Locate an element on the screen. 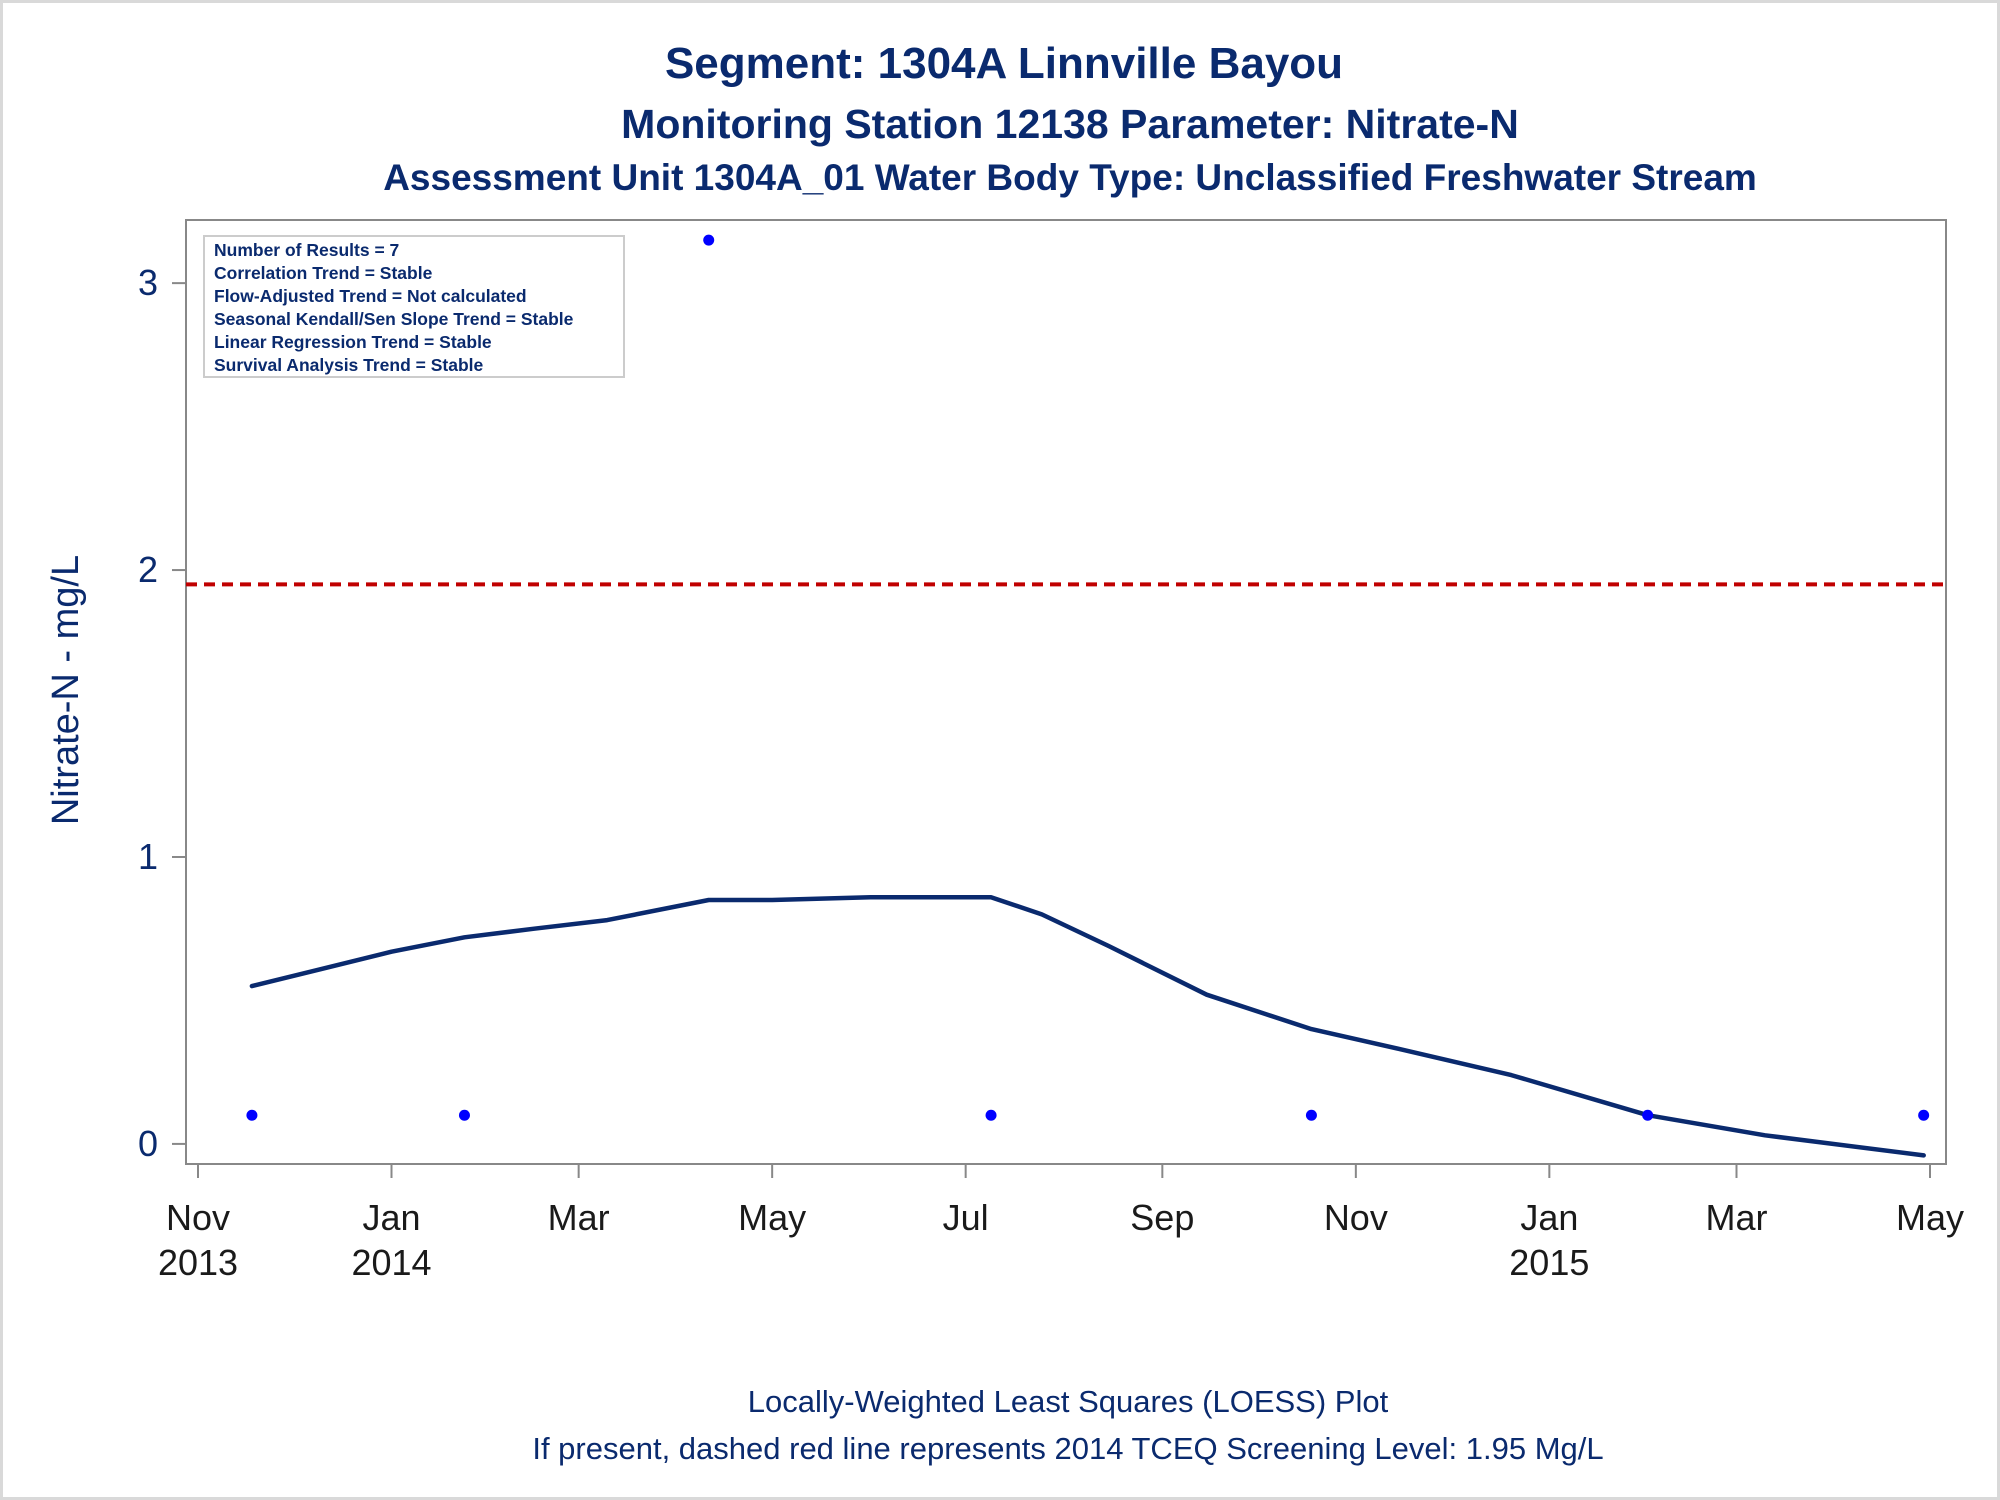  inset-correlation-trend: Correlation Trend = Stable is located at coordinates (323, 273).